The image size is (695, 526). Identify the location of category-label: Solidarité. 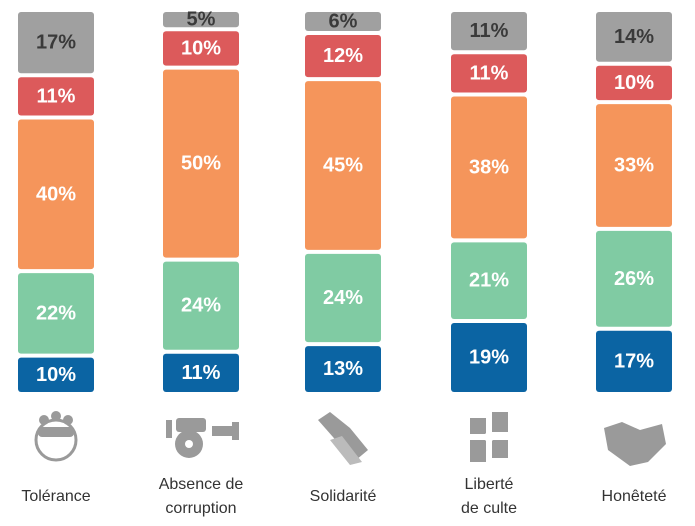
(343, 496).